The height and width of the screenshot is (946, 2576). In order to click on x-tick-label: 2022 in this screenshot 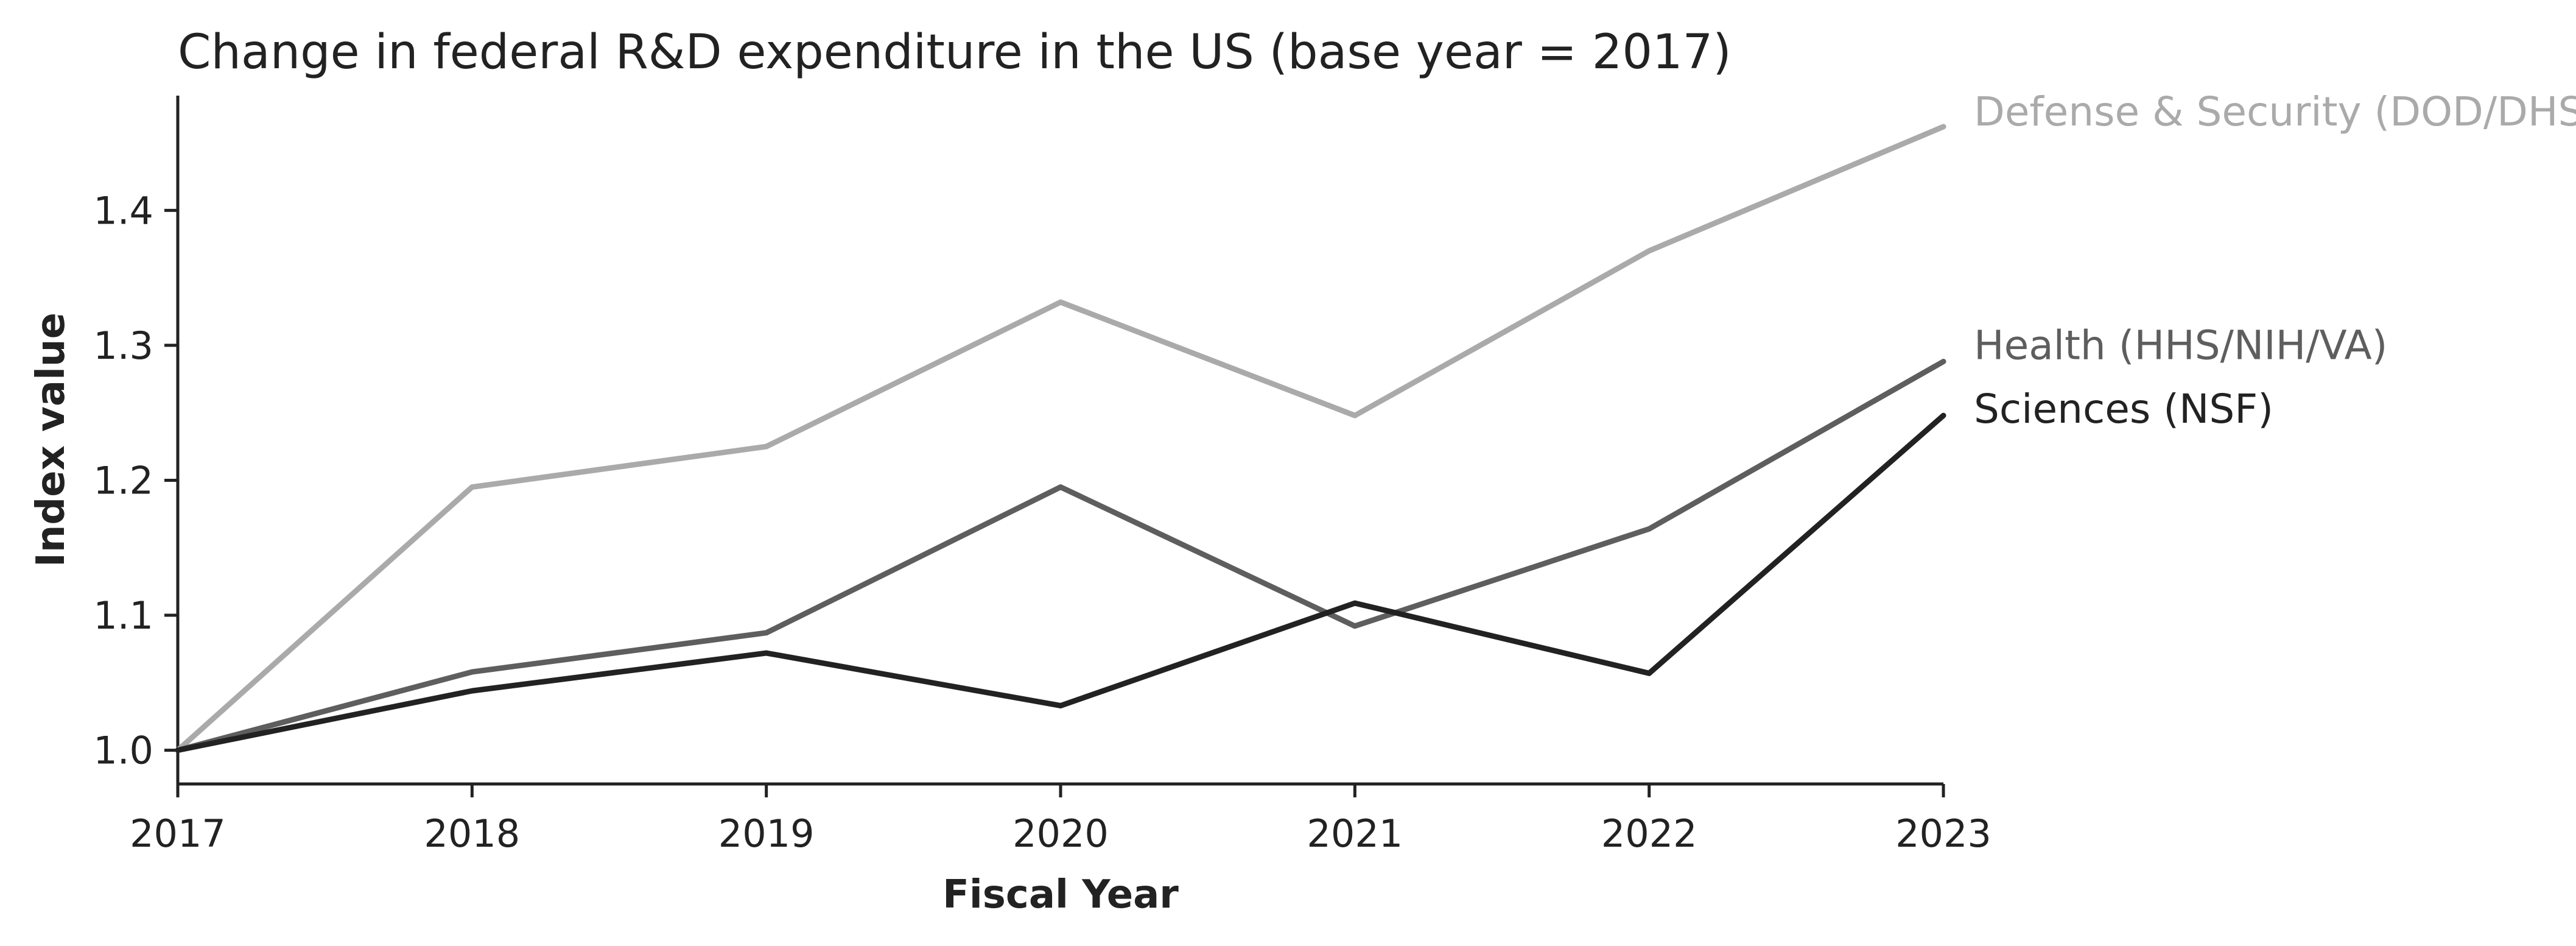, I will do `click(1649, 833)`.